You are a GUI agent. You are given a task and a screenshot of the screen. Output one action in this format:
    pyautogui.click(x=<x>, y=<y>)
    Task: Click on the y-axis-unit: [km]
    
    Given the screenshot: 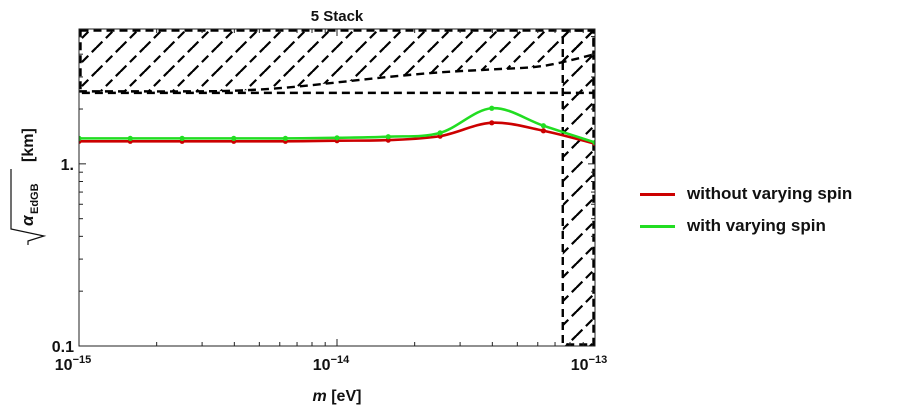 What is the action you would take?
    pyautogui.click(x=28, y=145)
    